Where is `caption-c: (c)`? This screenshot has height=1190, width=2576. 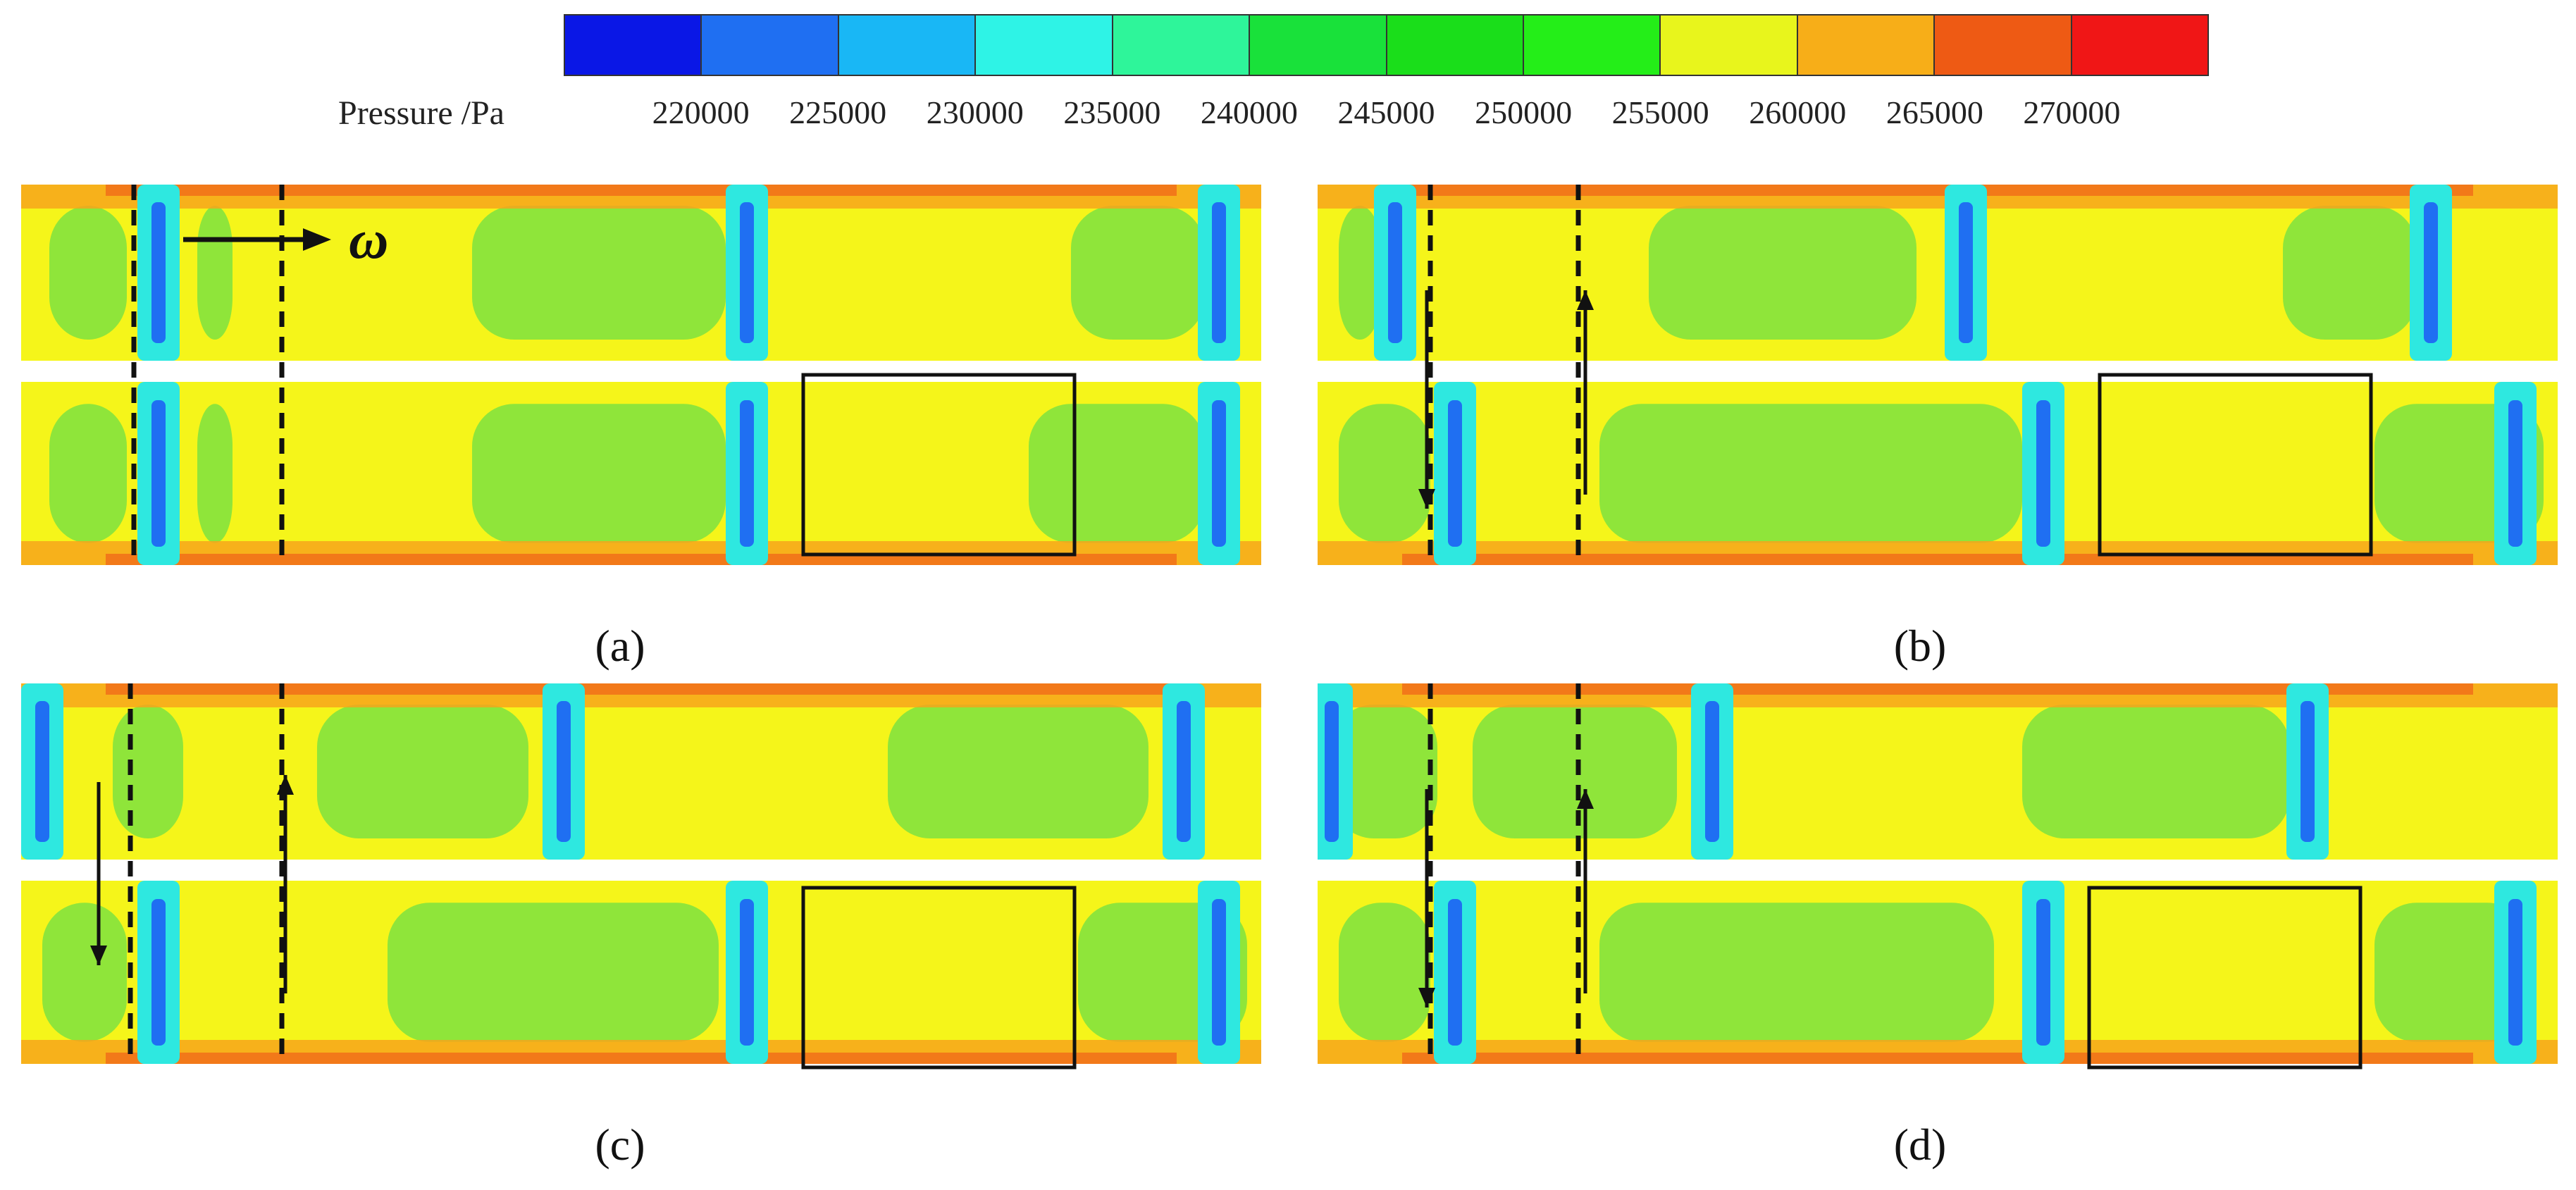
caption-c: (c) is located at coordinates (620, 1145).